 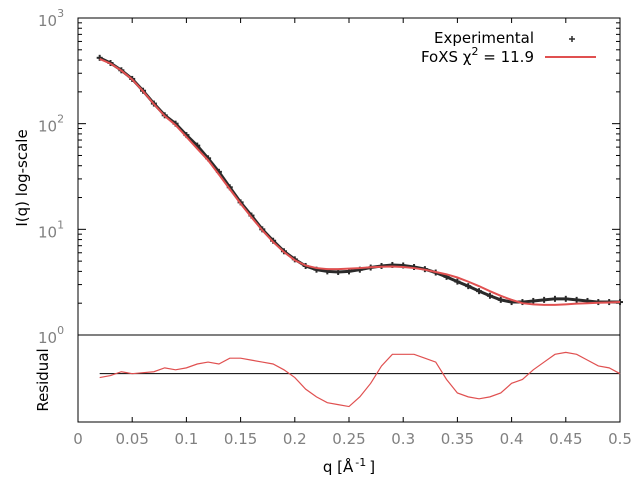 I want to click on y-axis-label-bottom: Residual, so click(x=43, y=379).